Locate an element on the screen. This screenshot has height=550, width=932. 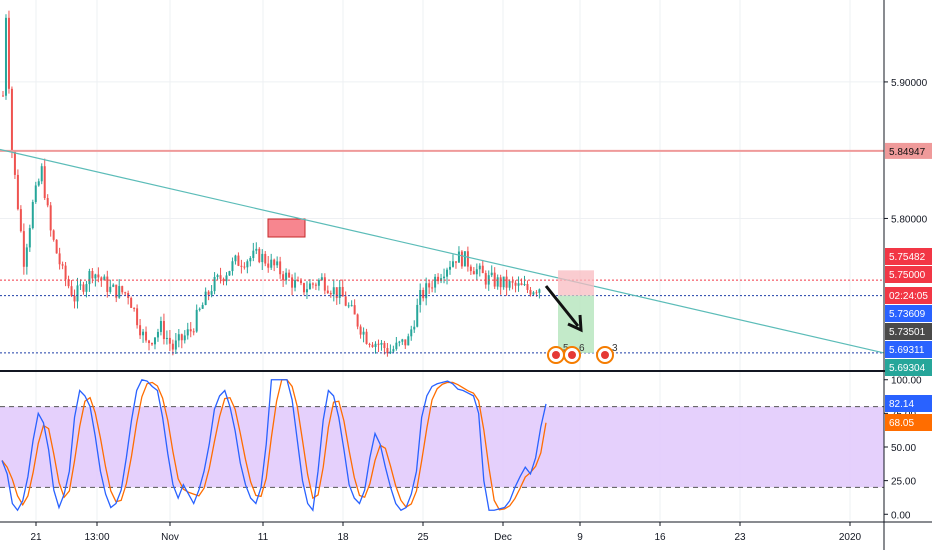
stochastic-d-line is located at coordinates (274, 445).